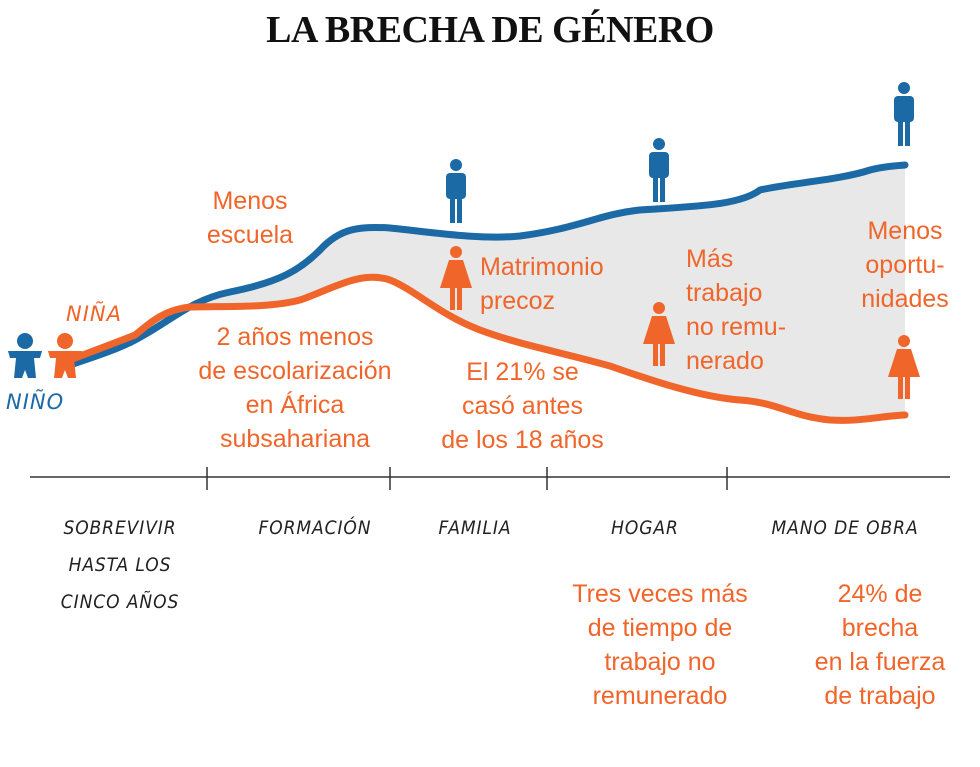  Describe the element at coordinates (736, 310) in the screenshot. I see `annotation-unpaid-work: Más trabajo no remu- nerado` at that location.